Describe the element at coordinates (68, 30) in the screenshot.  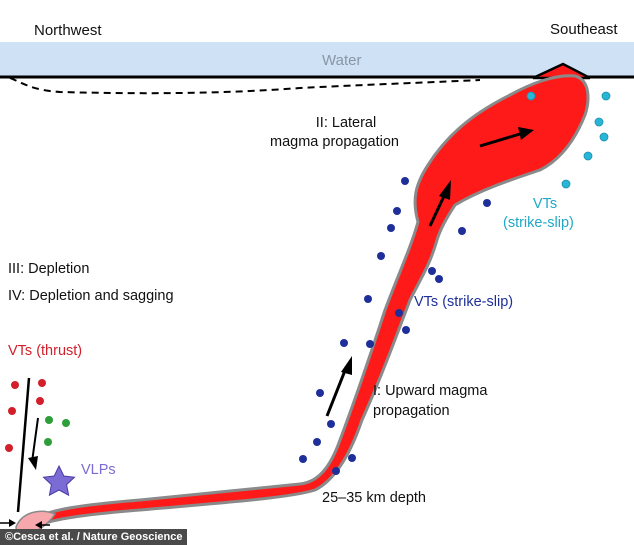
I see `northwest-label: Northwest` at that location.